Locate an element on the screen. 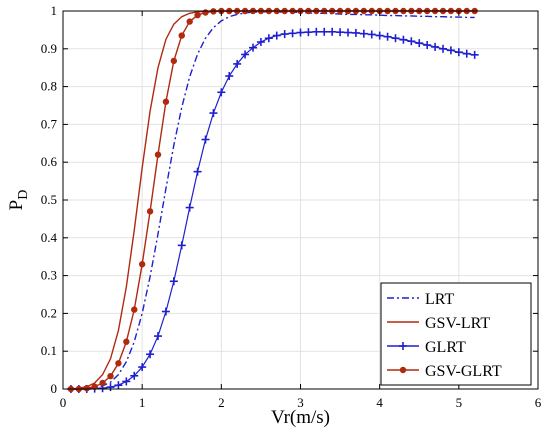  x-tick-label: 6 is located at coordinates (538, 402).